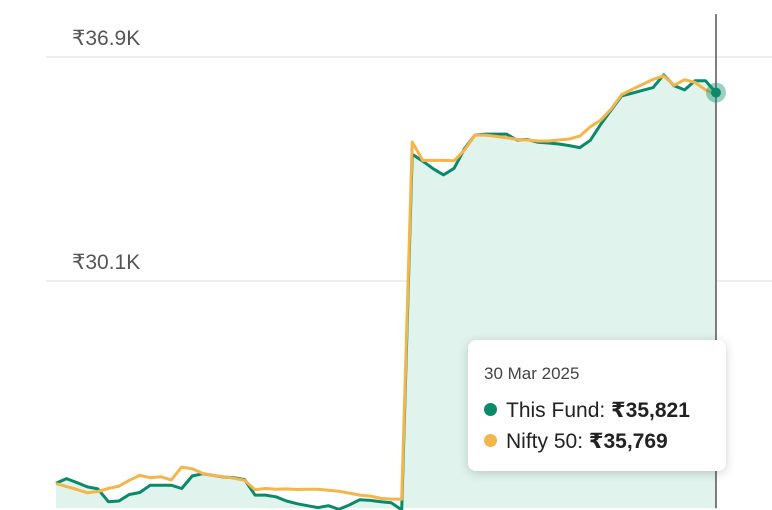  Describe the element at coordinates (106, 38) in the screenshot. I see `y-tick-label-top: ₹36.9K` at that location.